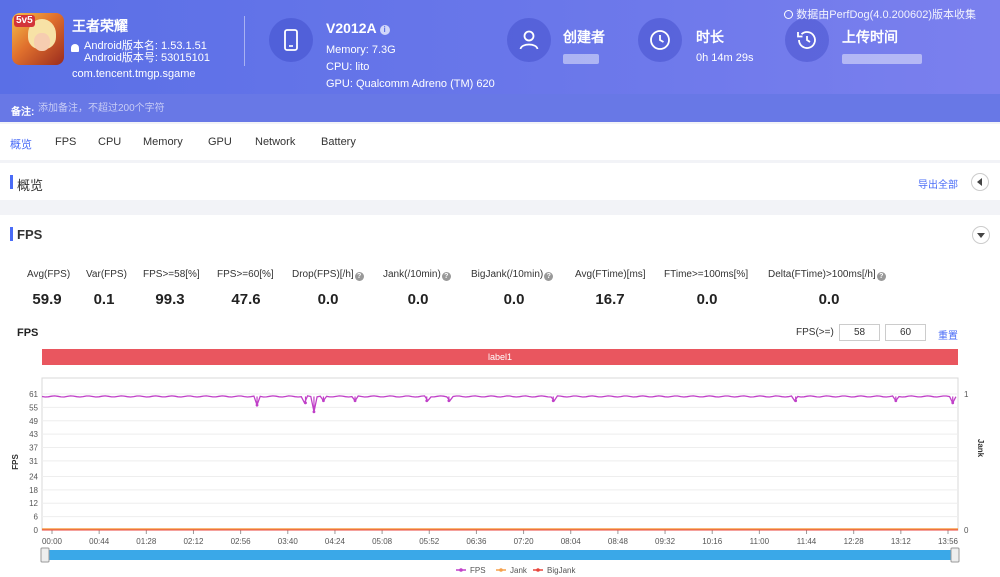 The image size is (1000, 577). Describe the element at coordinates (499, 403) in the screenshot. I see `fps-series-line` at that location.